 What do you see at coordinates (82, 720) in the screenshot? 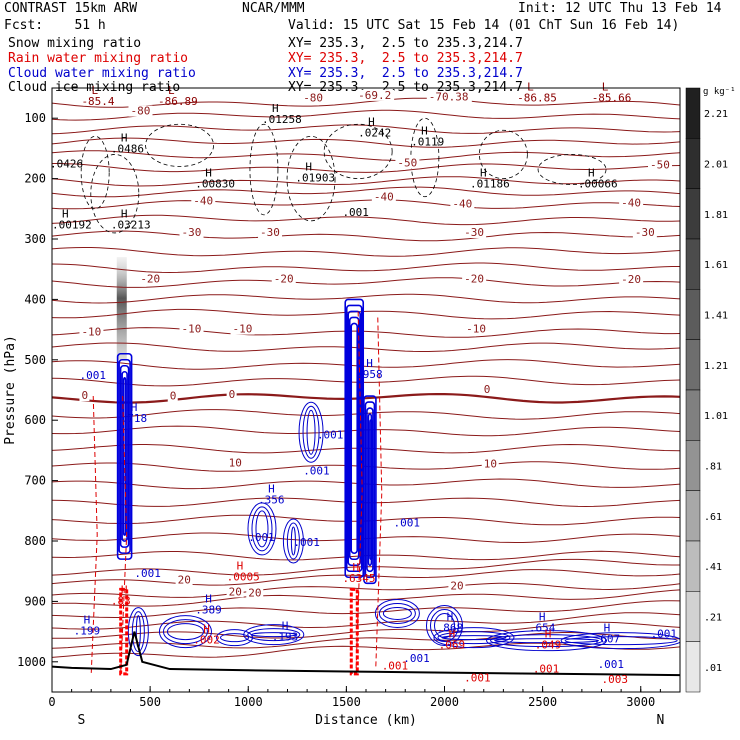
I see `endpoint-left: S` at bounding box center [82, 720].